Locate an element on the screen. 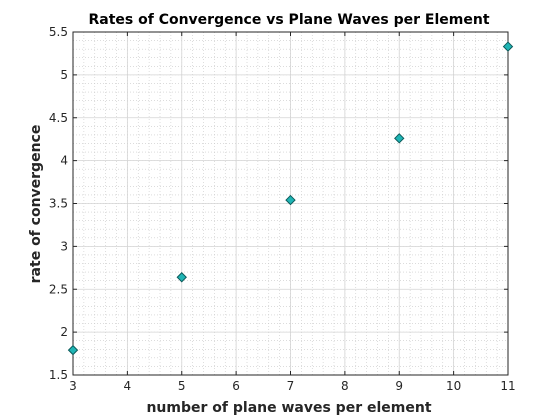 Image resolution: width=560 pixels, height=420 pixels. x-tick-label: 3 is located at coordinates (73, 386).